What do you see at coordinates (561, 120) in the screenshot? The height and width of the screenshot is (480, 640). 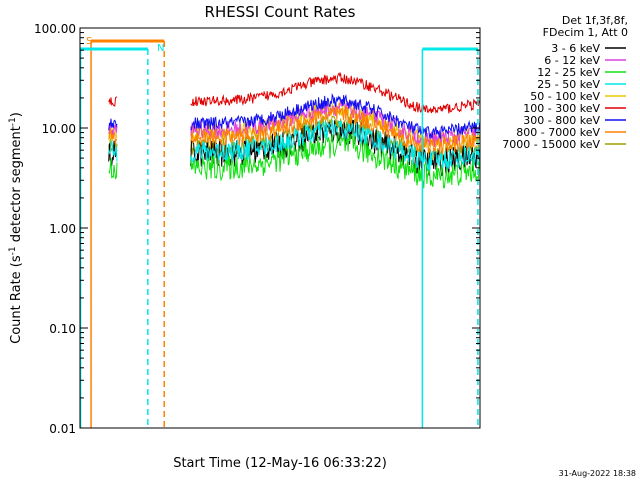 I see `legend-label: 300 - 800 keV` at bounding box center [561, 120].